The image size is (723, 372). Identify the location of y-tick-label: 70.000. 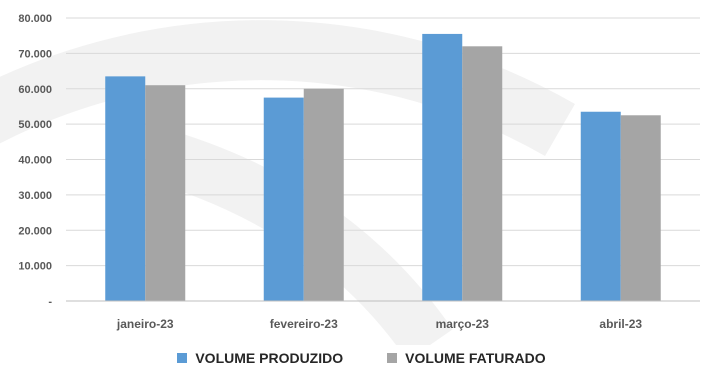
(35, 54).